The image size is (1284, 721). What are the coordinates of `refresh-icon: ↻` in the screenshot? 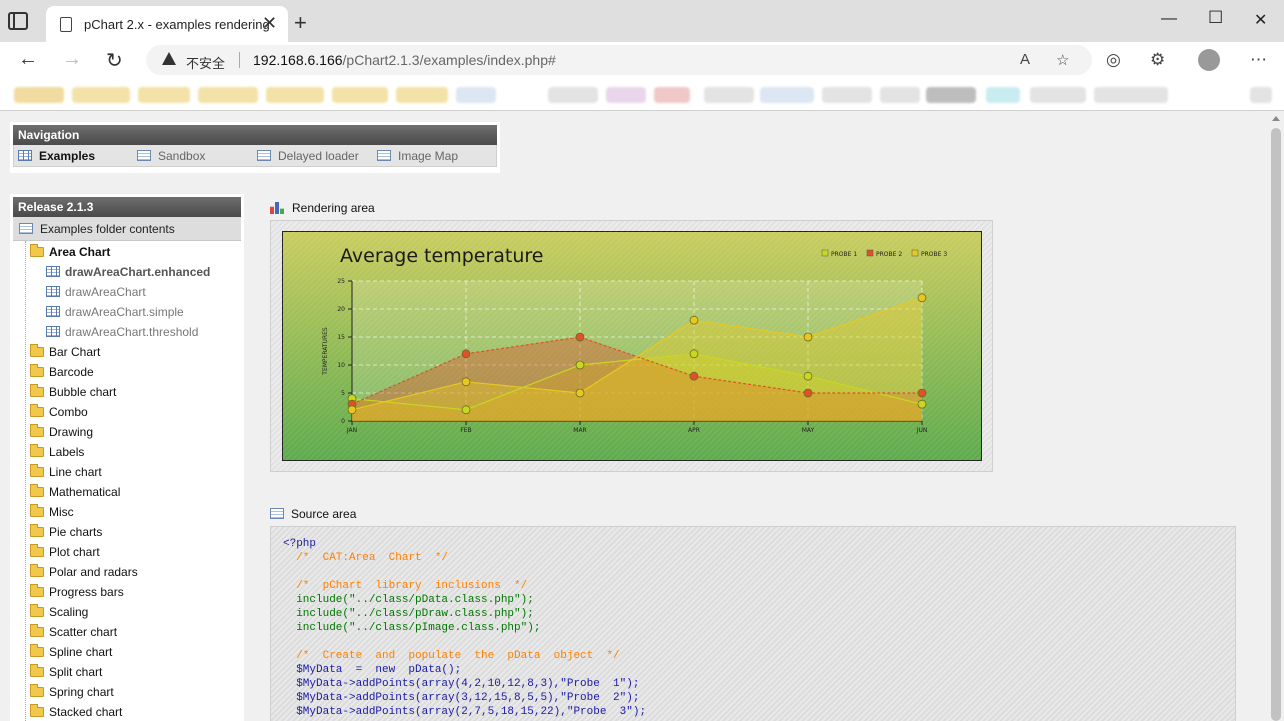 It's located at (114, 61).